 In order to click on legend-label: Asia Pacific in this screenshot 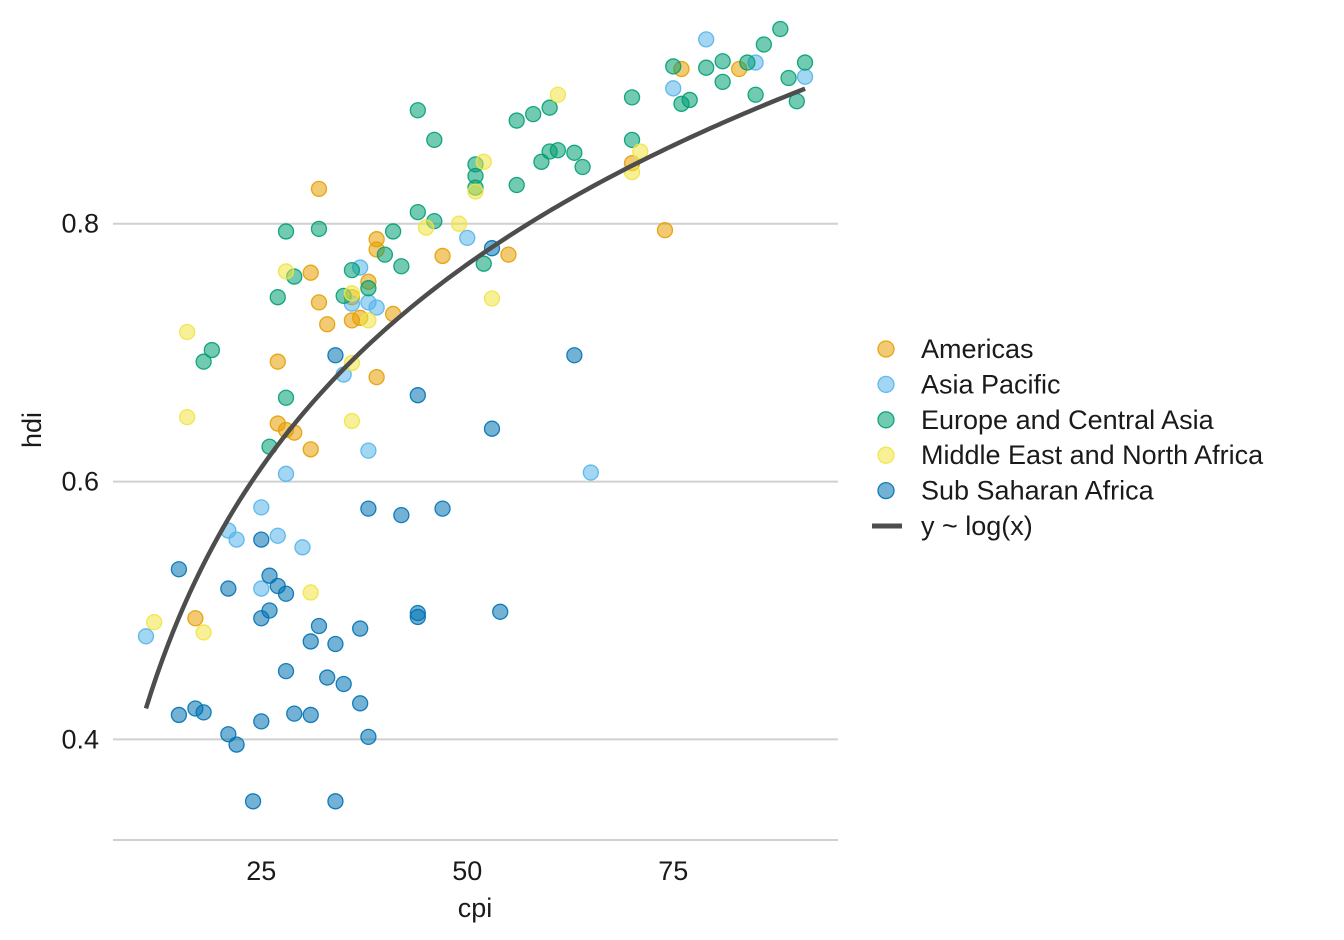, I will do `click(991, 384)`.